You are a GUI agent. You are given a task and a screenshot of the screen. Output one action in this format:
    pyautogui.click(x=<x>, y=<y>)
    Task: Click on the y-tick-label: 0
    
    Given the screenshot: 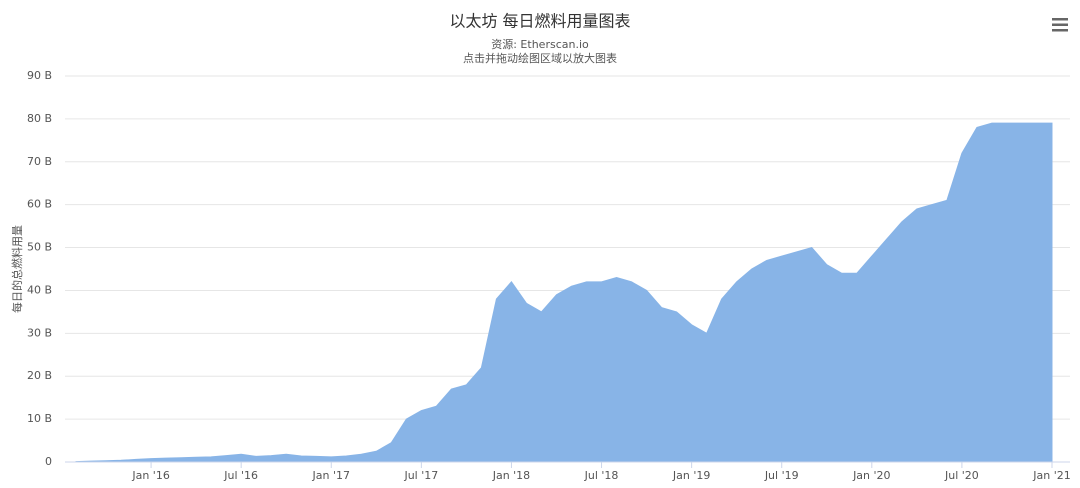 What is the action you would take?
    pyautogui.click(x=48, y=461)
    